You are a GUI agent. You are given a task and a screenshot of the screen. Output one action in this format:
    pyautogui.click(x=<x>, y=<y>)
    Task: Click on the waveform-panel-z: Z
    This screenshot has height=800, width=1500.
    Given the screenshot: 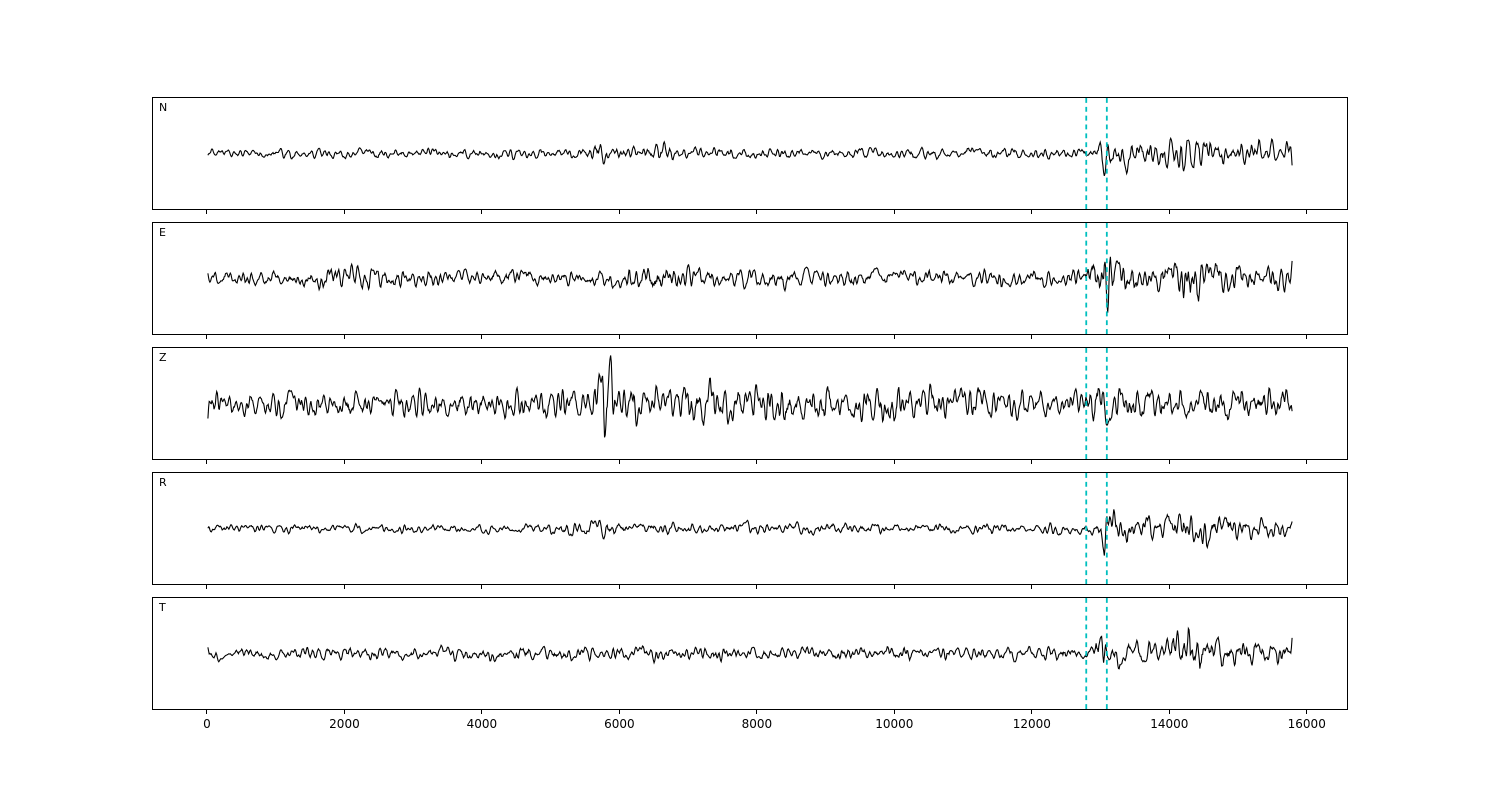 What is the action you would take?
    pyautogui.click(x=750, y=403)
    